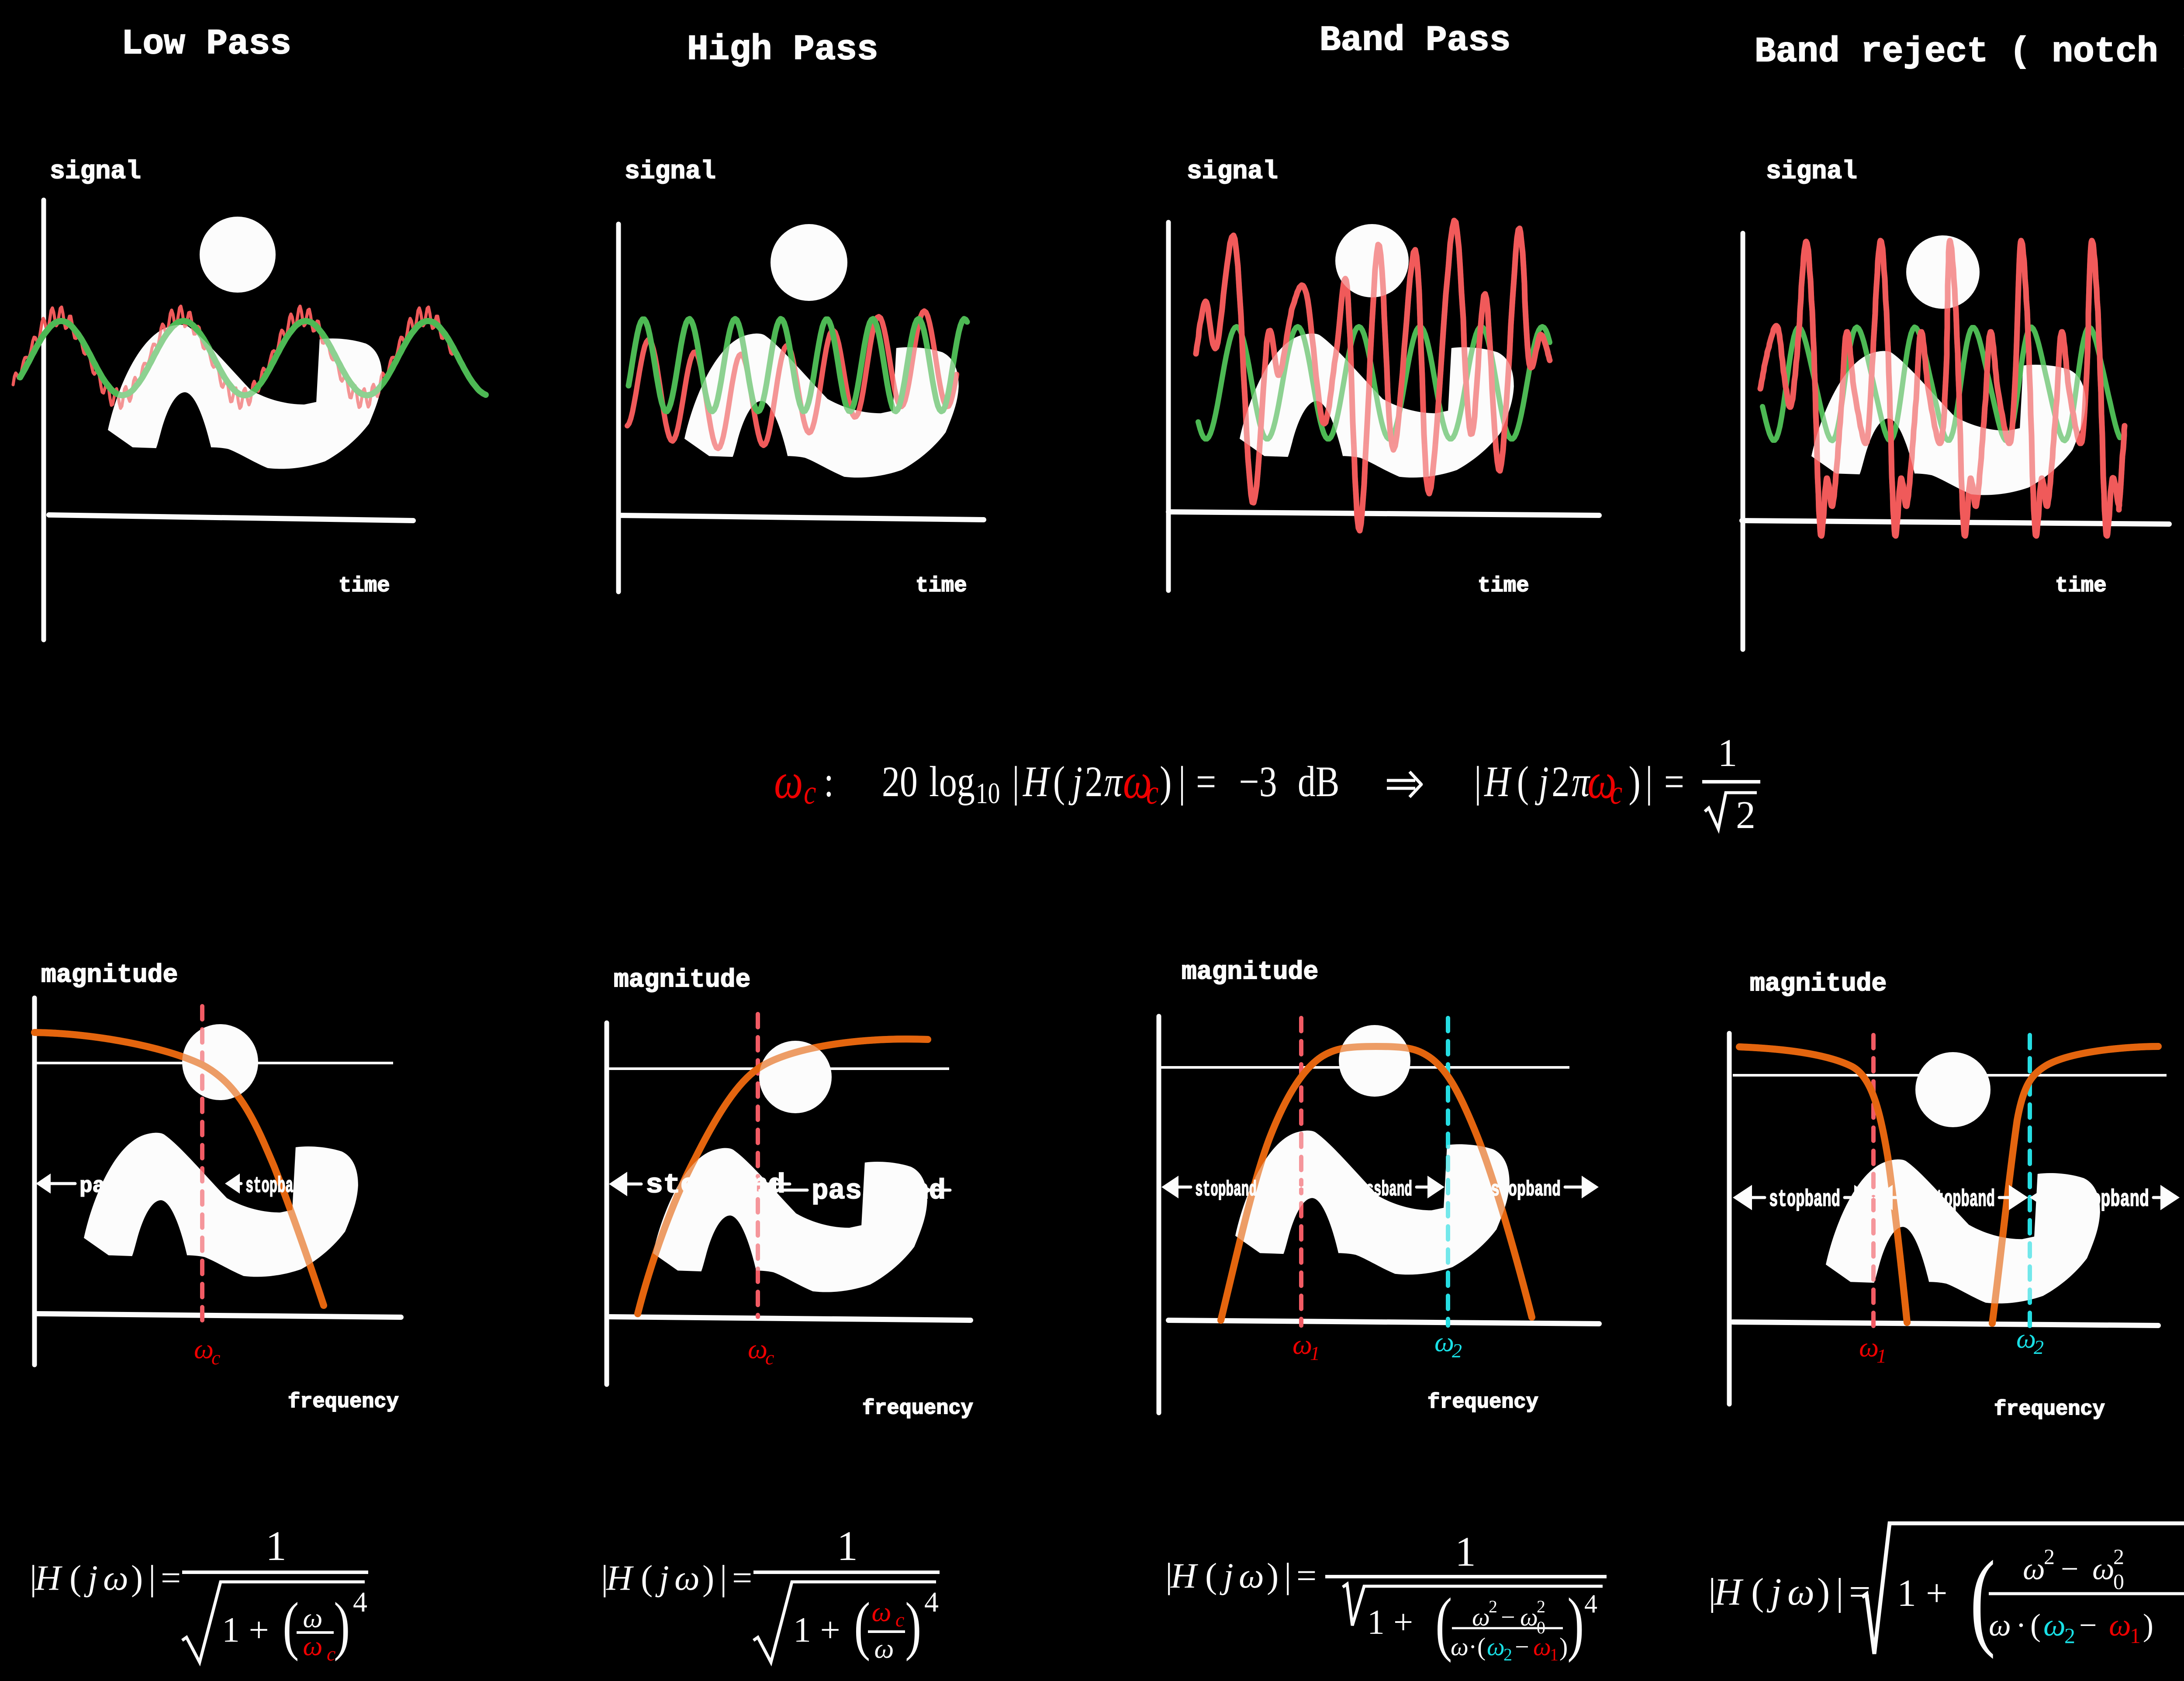 Image resolution: width=2184 pixels, height=1681 pixels. Describe the element at coordinates (1381, 1190) in the screenshot. I see `svg-text: passband` at that location.